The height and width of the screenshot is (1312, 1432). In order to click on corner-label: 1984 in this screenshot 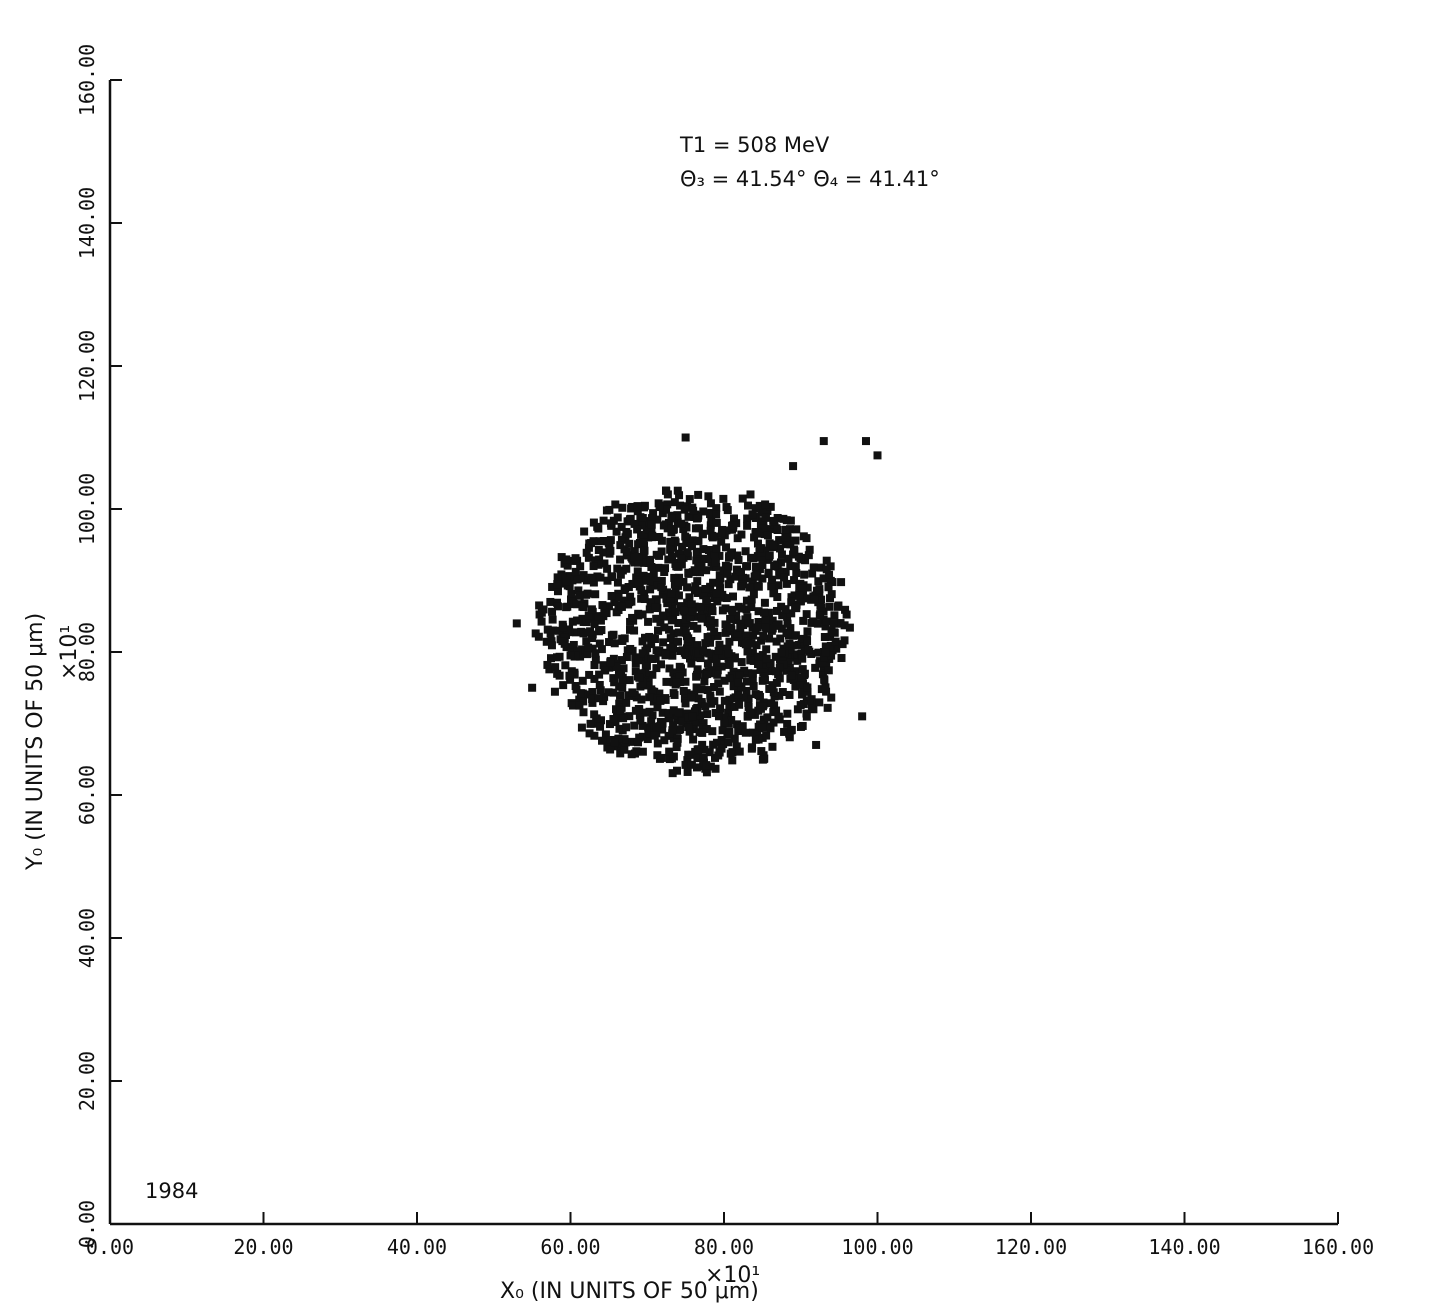, I will do `click(171, 1191)`.